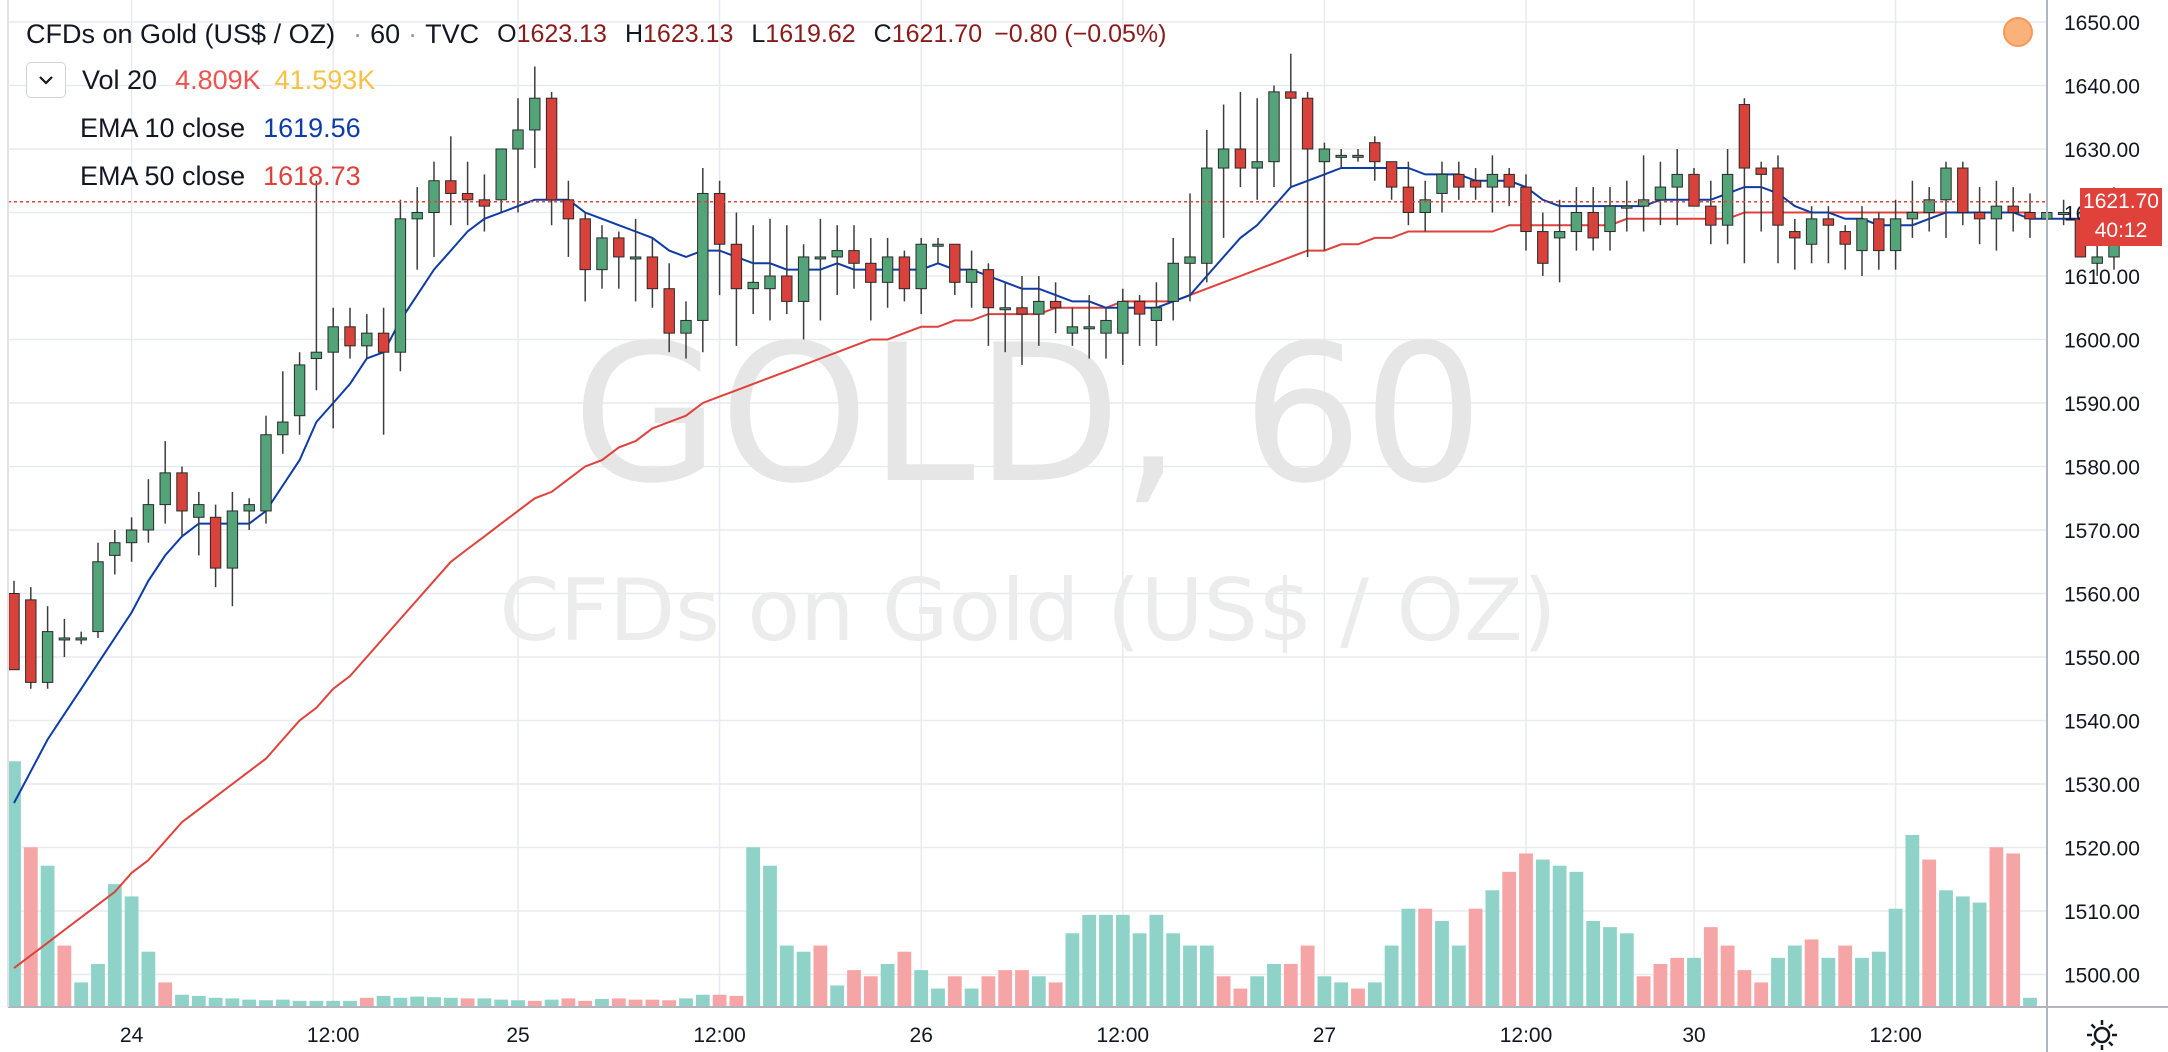 This screenshot has width=2168, height=1052. What do you see at coordinates (596, 80) in the screenshot?
I see `indicator-row-volume: Vol 20 4.809K 41.593K` at bounding box center [596, 80].